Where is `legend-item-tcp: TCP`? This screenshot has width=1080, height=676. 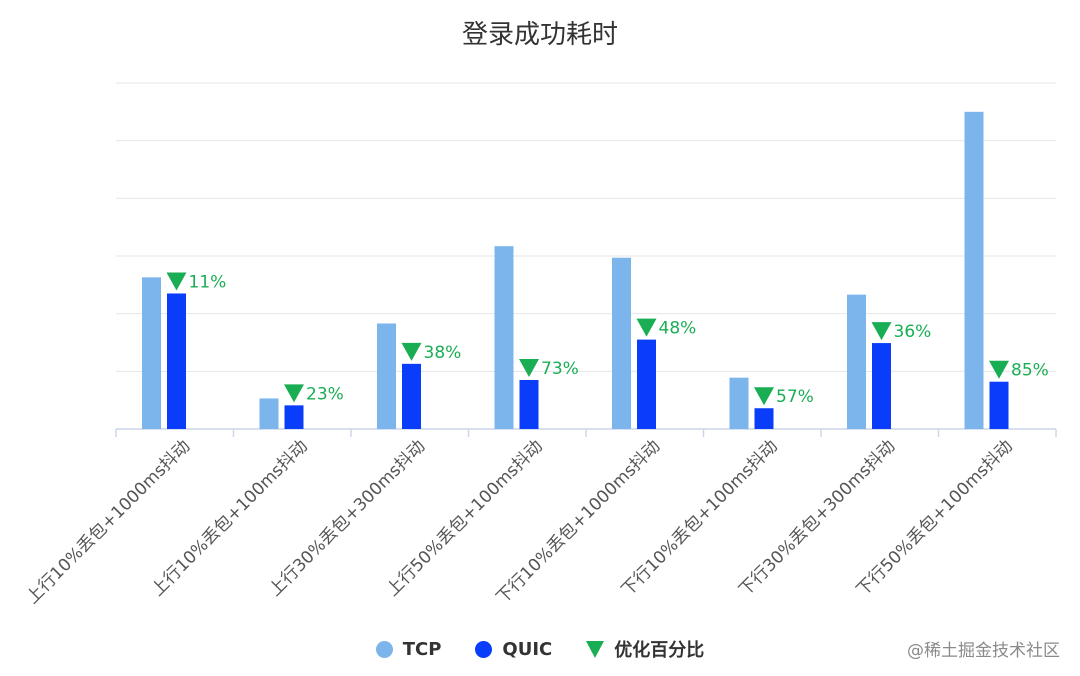
legend-item-tcp: TCP is located at coordinates (408, 649).